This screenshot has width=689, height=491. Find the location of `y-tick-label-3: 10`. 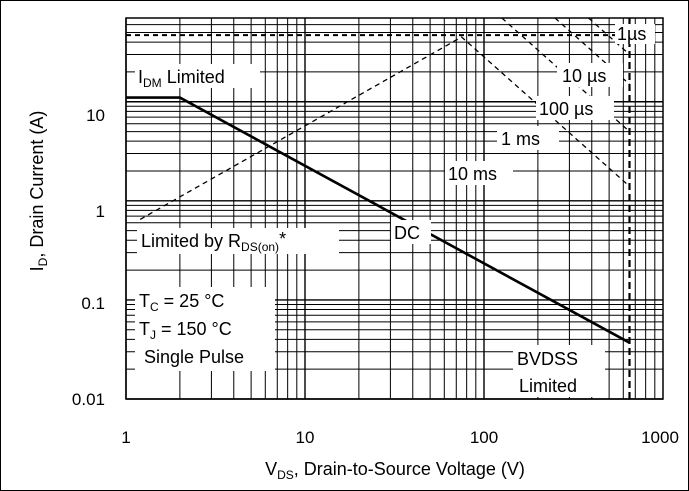

y-tick-label-3: 10 is located at coordinates (95, 115).